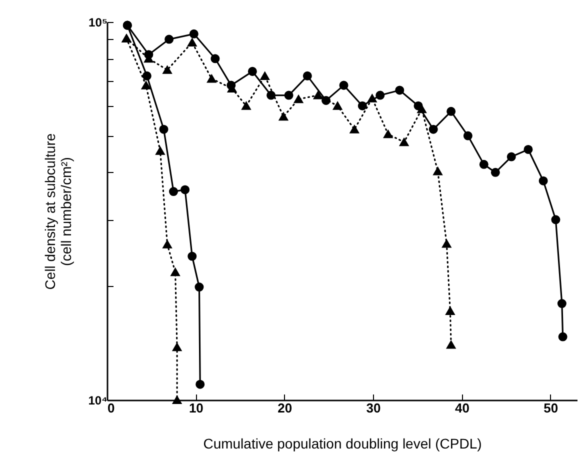 Image resolution: width=588 pixels, height=474 pixels. Describe the element at coordinates (111, 408) in the screenshot. I see `x-tick-label: 0` at that location.